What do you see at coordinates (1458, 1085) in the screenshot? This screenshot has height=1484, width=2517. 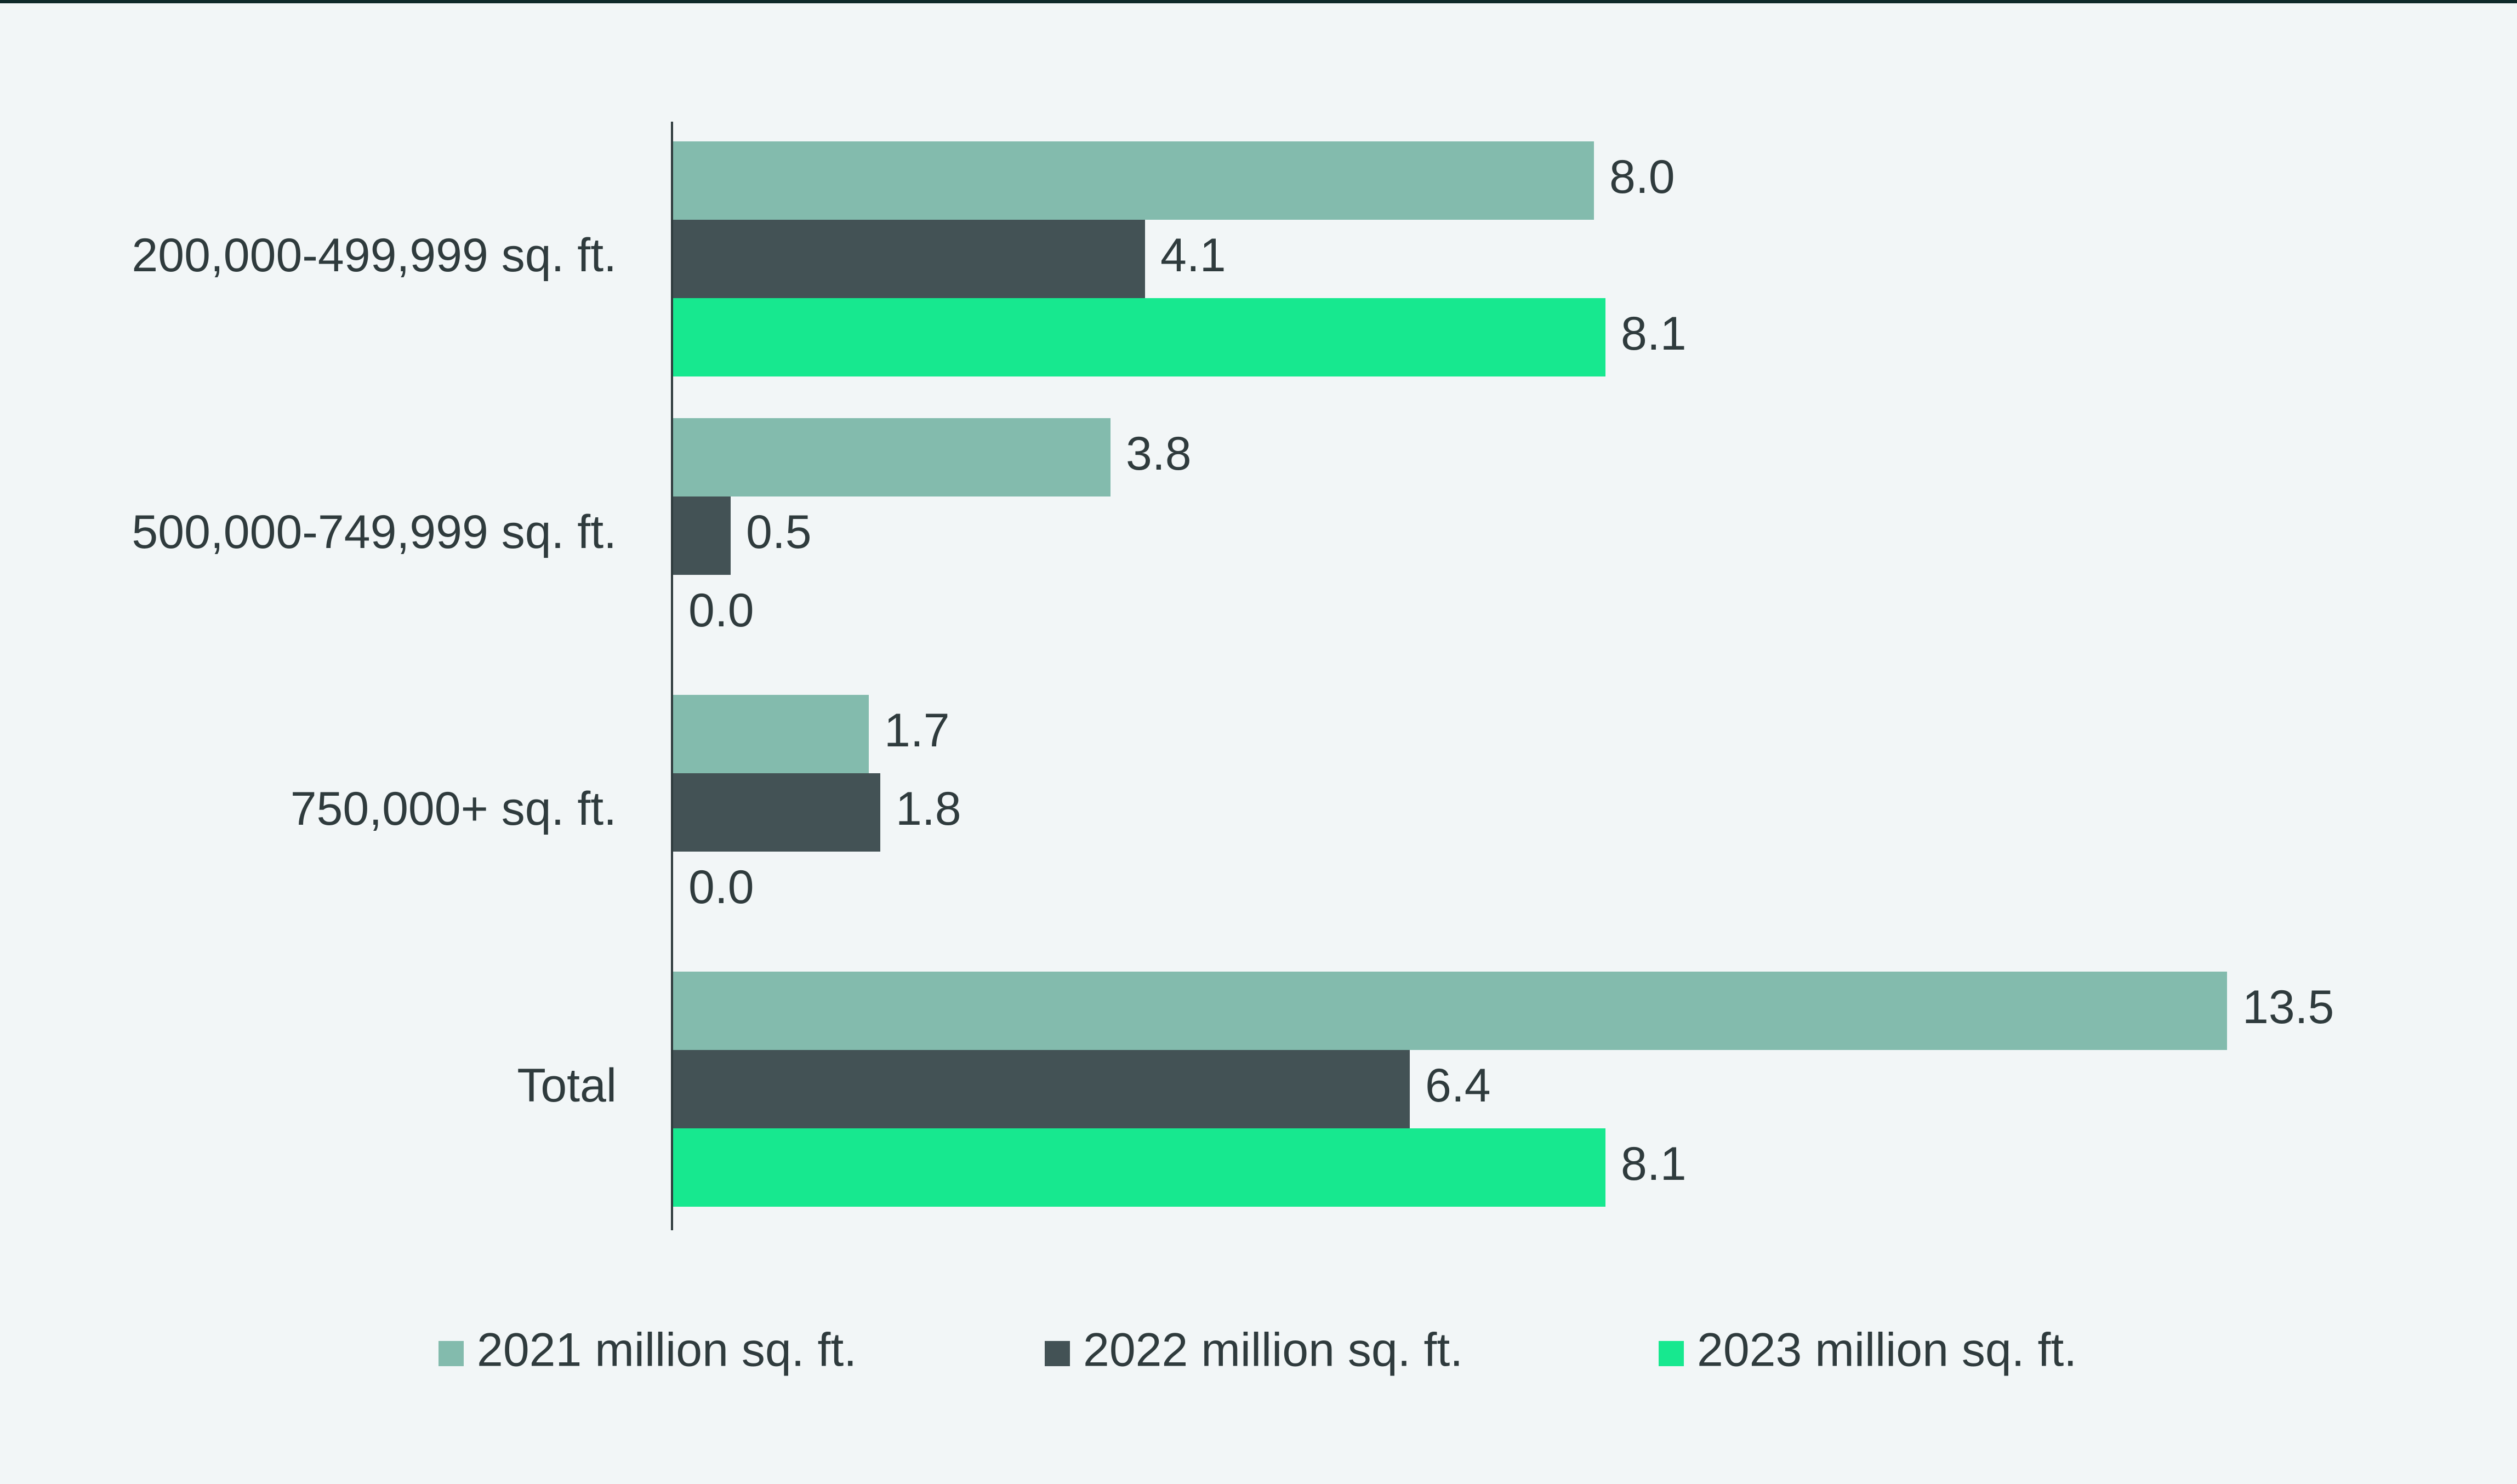 I see `data-label-2022-million-sq-ft-total: 6.4` at bounding box center [1458, 1085].